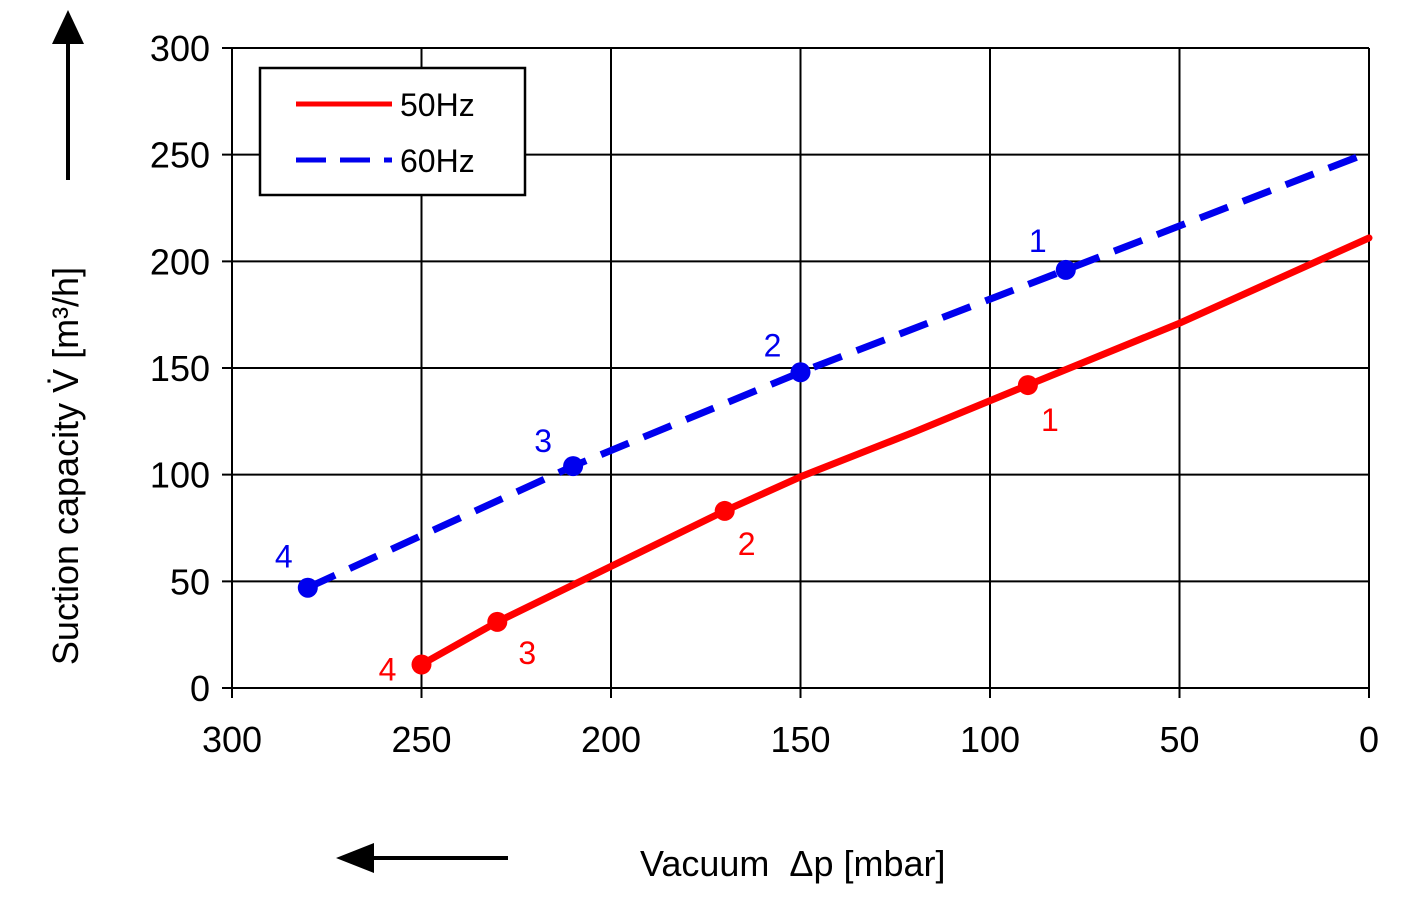 The height and width of the screenshot is (898, 1404). Describe the element at coordinates (180, 475) in the screenshot. I see `y-tick-label: 100` at that location.